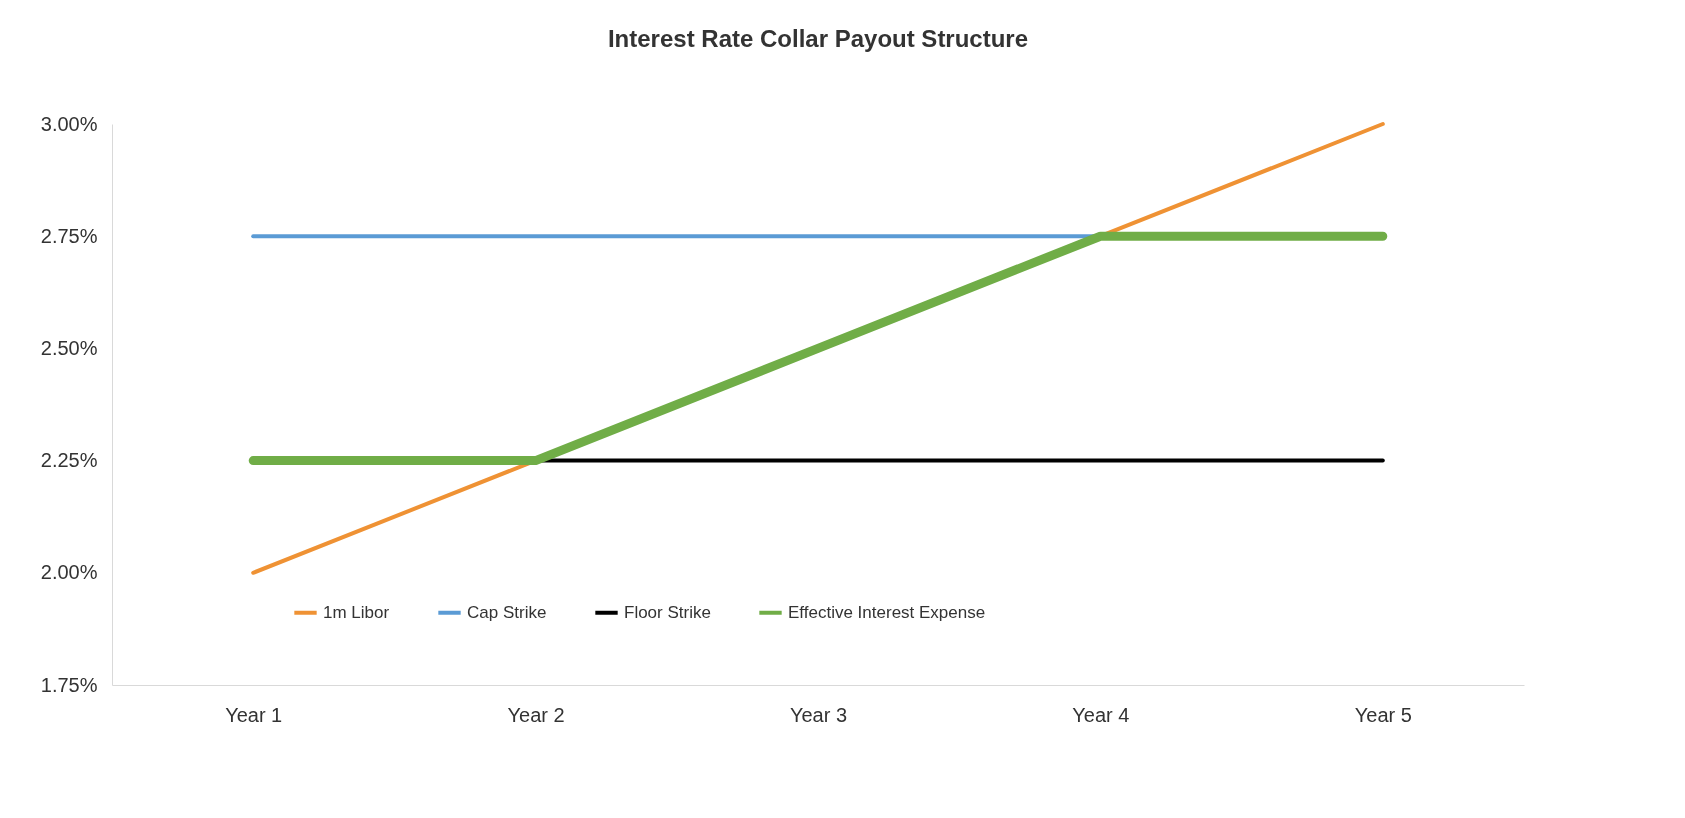  I want to click on y-tick-label: 2.75%, so click(69, 235).